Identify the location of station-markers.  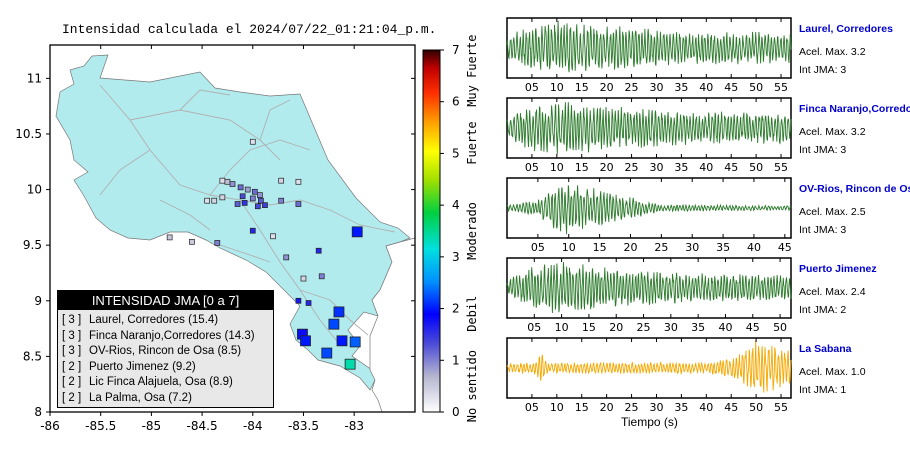
(264, 254).